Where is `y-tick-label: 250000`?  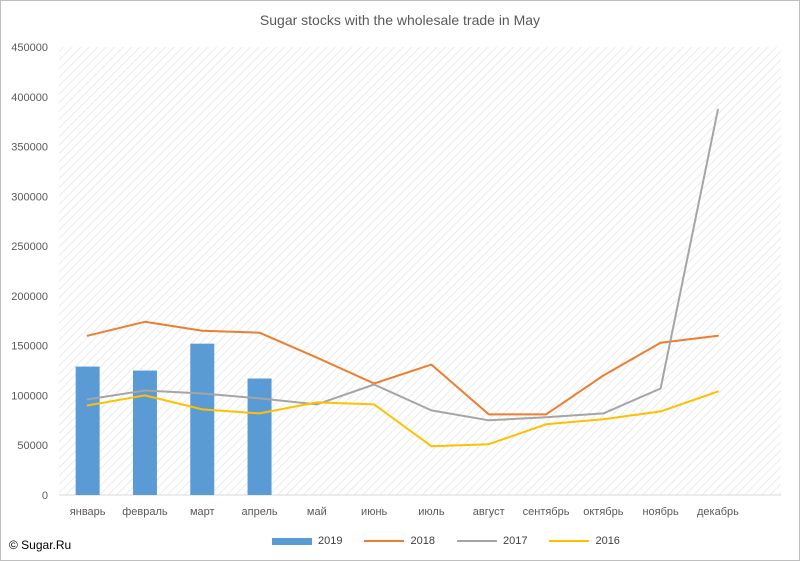 y-tick-label: 250000 is located at coordinates (29, 247).